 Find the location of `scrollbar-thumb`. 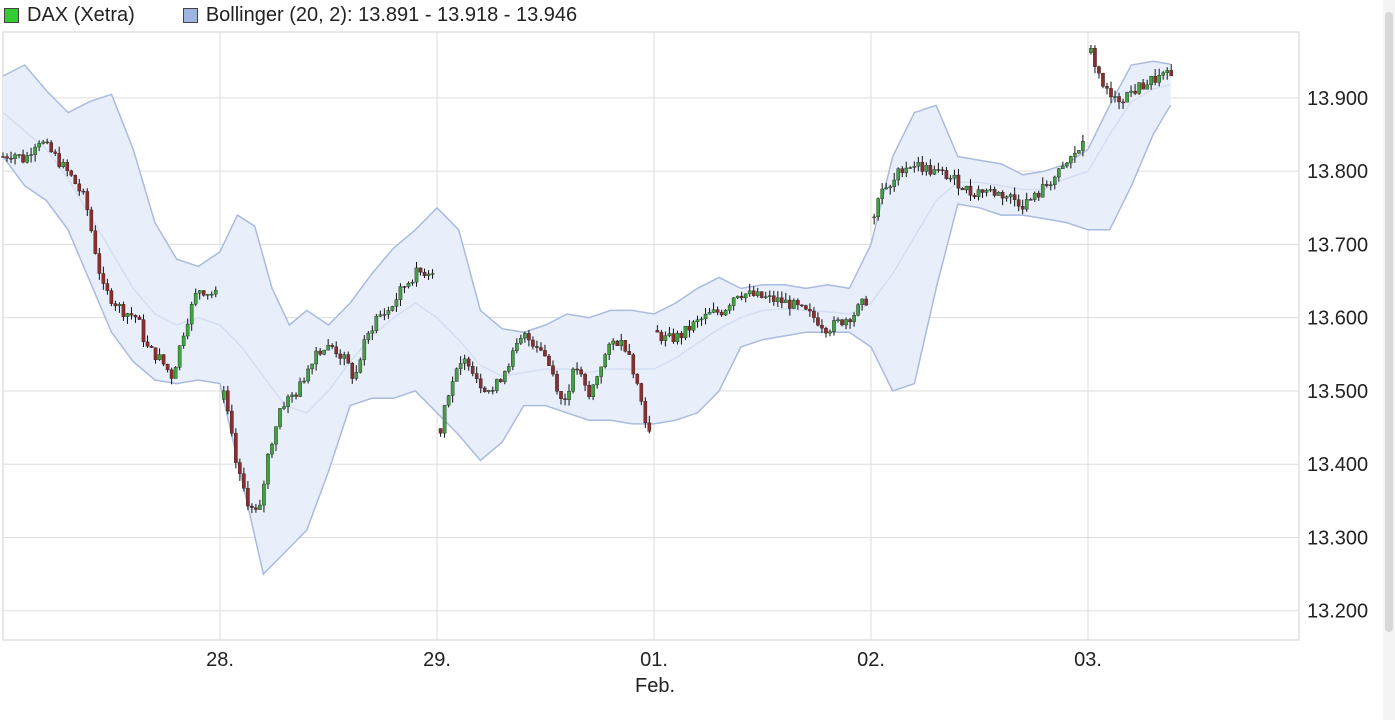

scrollbar-thumb is located at coordinates (1389, 322).